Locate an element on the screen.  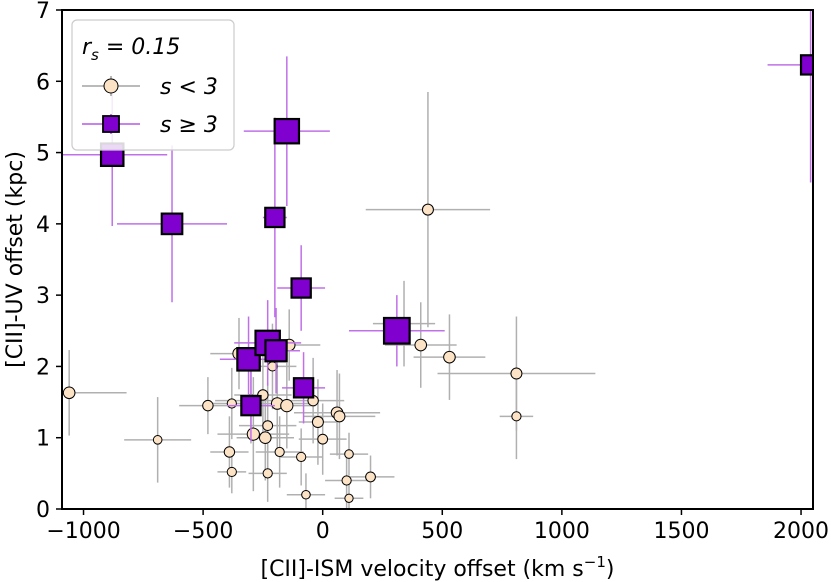
legend-entry-high: s ≥ 3 is located at coordinates (189, 125).